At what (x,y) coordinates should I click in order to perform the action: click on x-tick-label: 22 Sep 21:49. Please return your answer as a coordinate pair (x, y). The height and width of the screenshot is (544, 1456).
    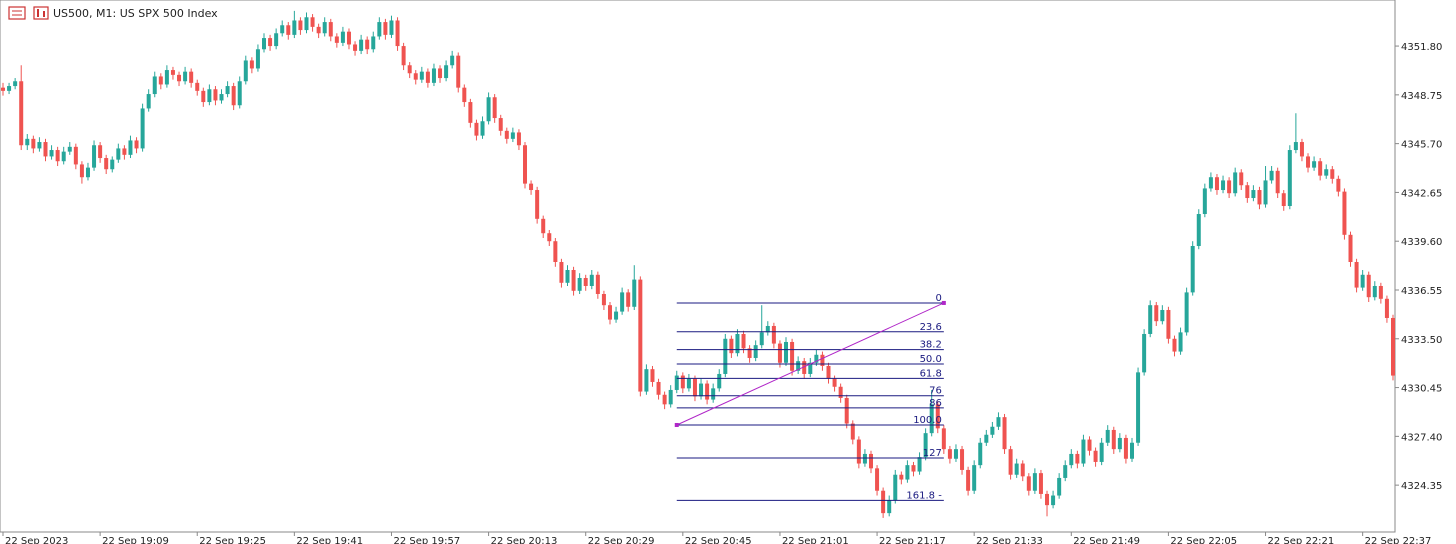
    Looking at the image, I should click on (1106, 540).